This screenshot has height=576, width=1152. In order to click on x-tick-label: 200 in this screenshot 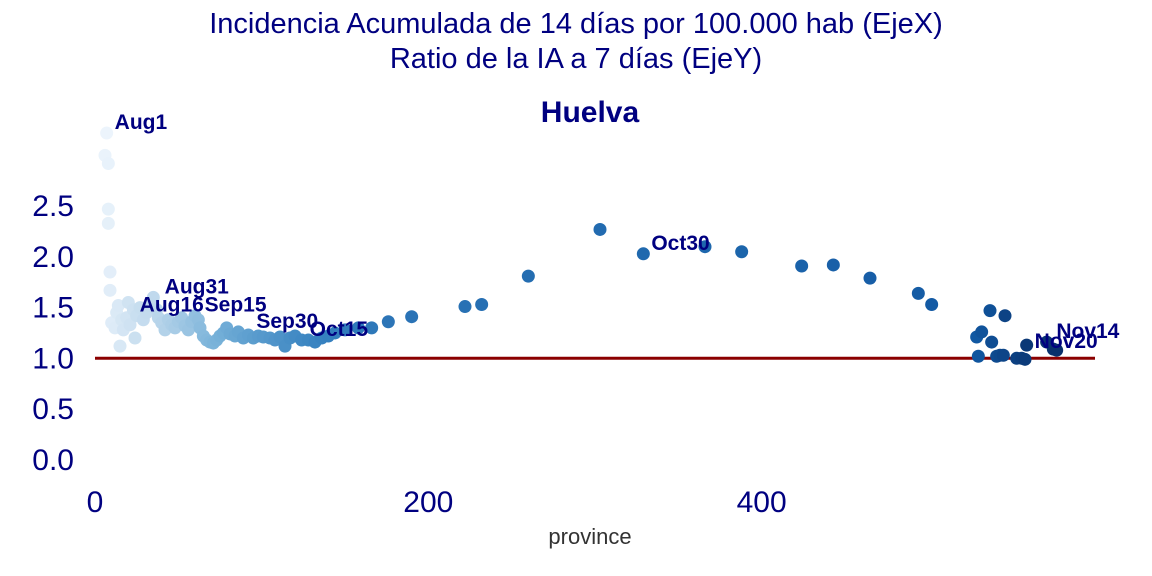, I will do `click(428, 502)`.